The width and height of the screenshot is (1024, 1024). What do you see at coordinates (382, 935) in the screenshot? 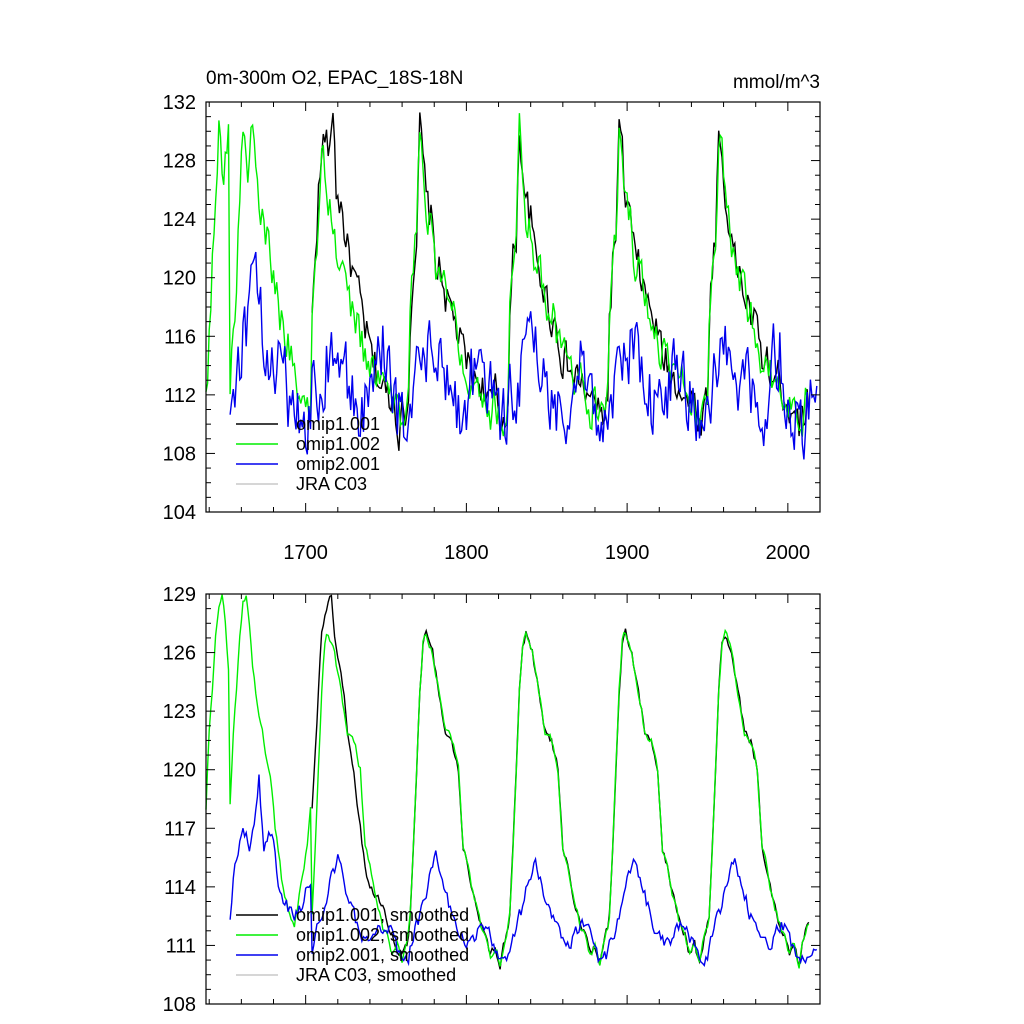
I see `legend-label: omip1.002, smoothed` at bounding box center [382, 935].